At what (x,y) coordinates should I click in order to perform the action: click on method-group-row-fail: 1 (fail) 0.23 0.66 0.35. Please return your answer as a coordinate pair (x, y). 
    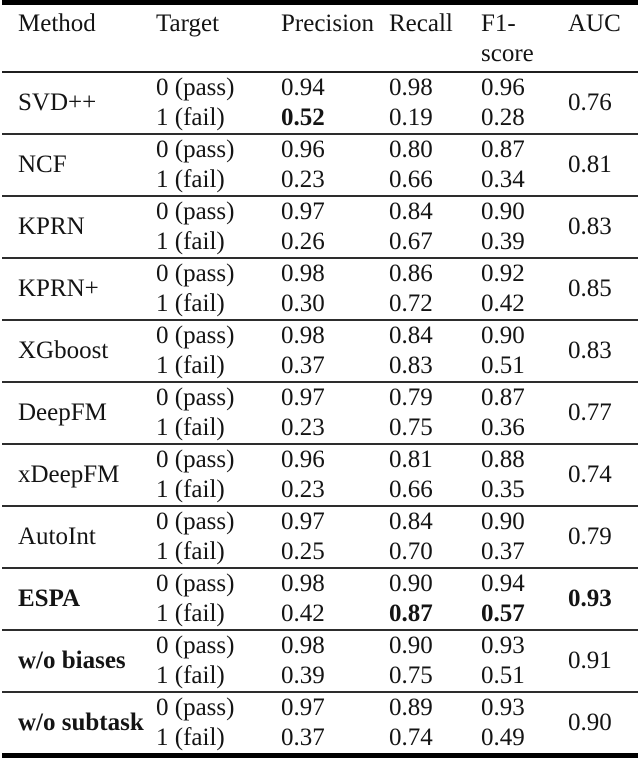
    Looking at the image, I should click on (320, 490).